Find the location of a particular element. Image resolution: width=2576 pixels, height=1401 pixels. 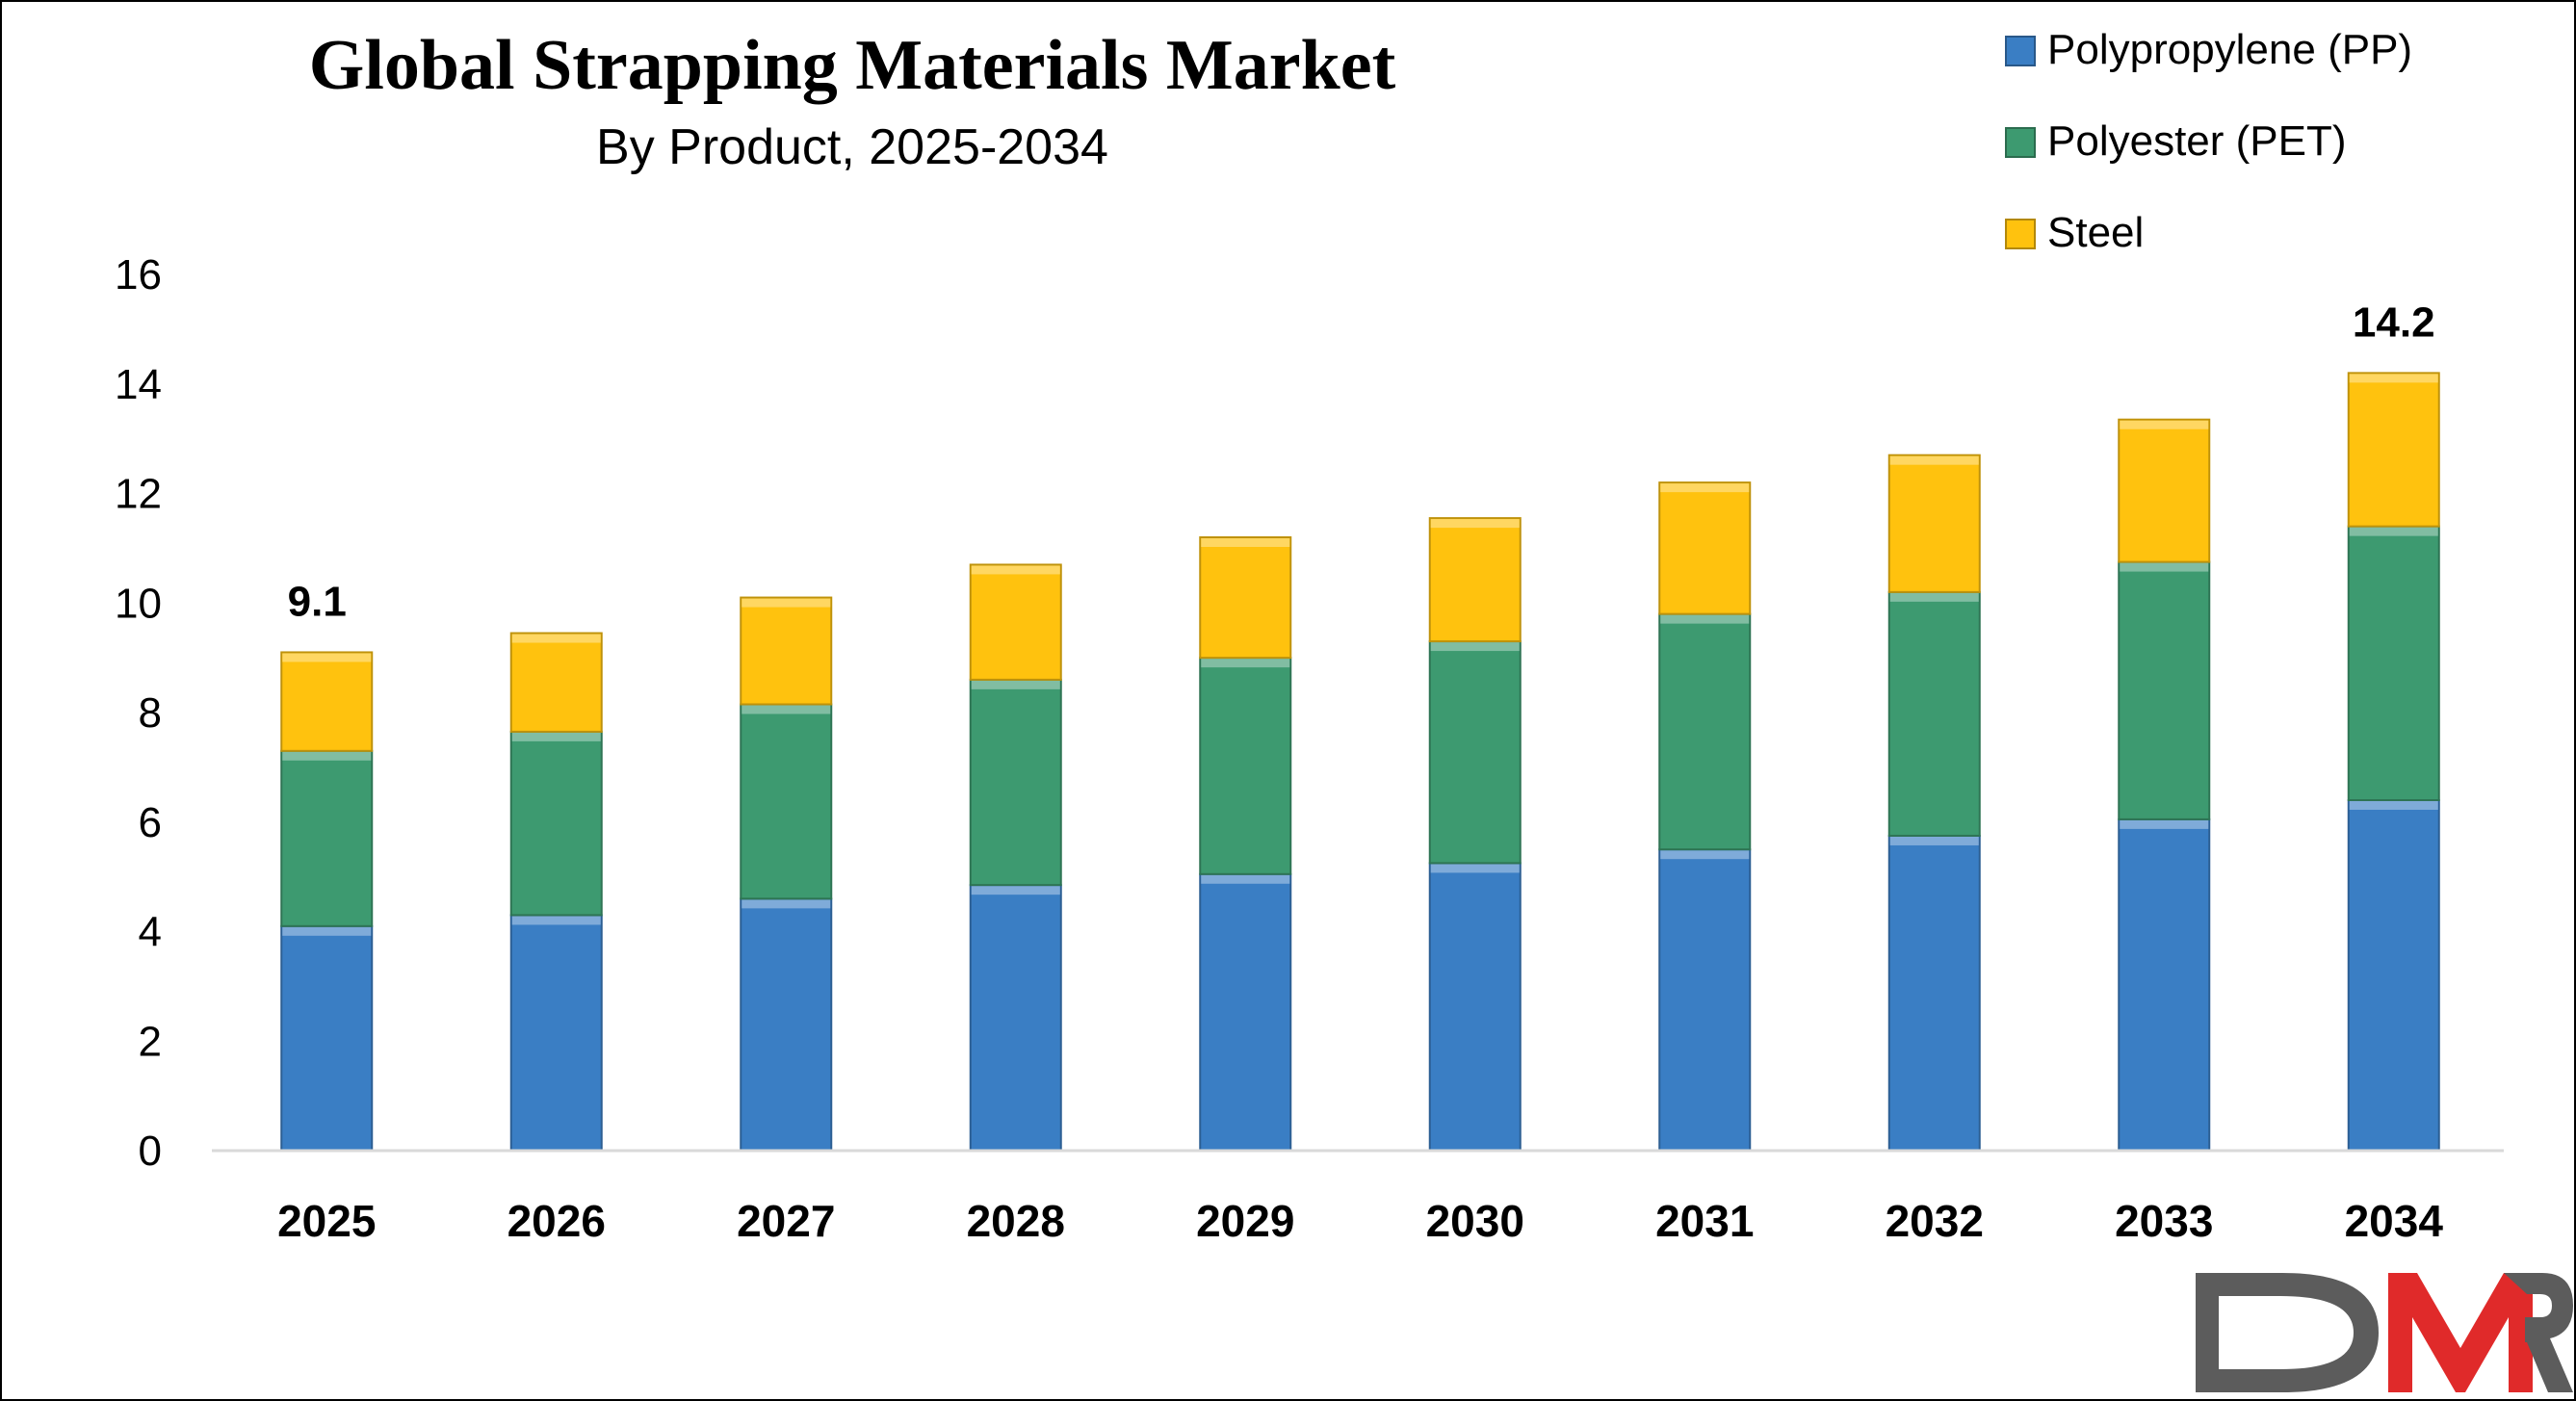

y-tick-label: 6 is located at coordinates (150, 823).